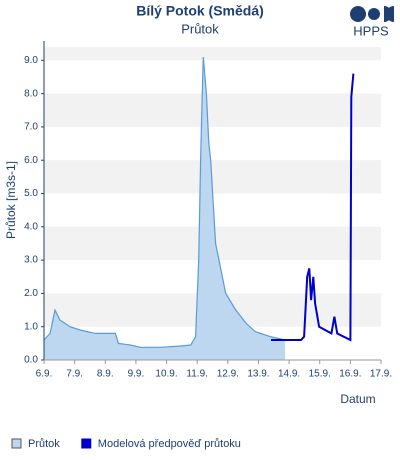 The width and height of the screenshot is (400, 460). I want to click on x-tick-label: 9.9., so click(136, 374).